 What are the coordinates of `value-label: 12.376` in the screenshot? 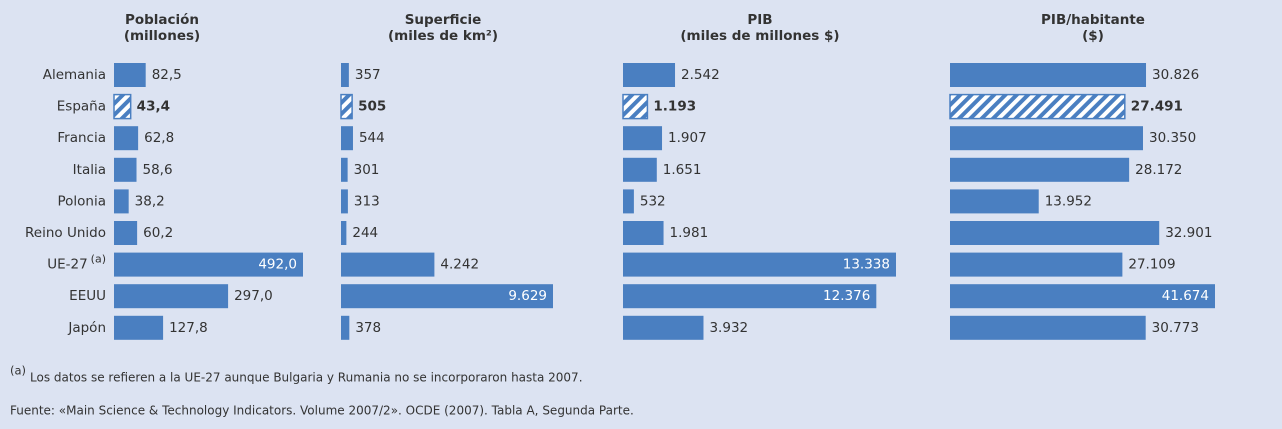 It's located at (846, 296).